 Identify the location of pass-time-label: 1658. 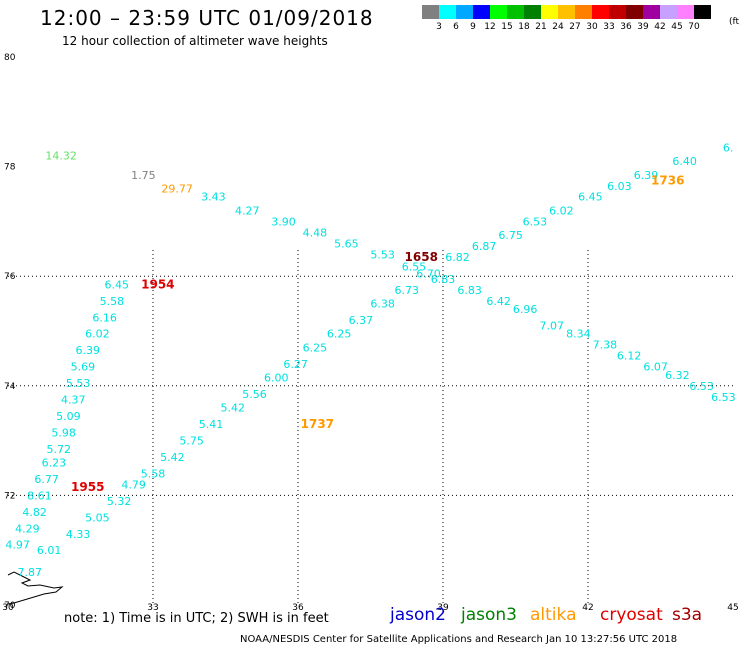
(421, 257).